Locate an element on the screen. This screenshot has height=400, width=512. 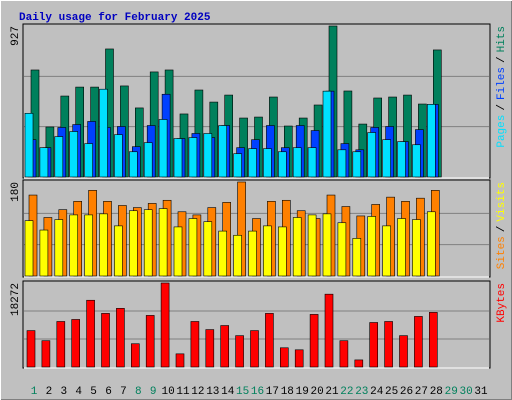
legend-entry: Visits is located at coordinates (502, 202).